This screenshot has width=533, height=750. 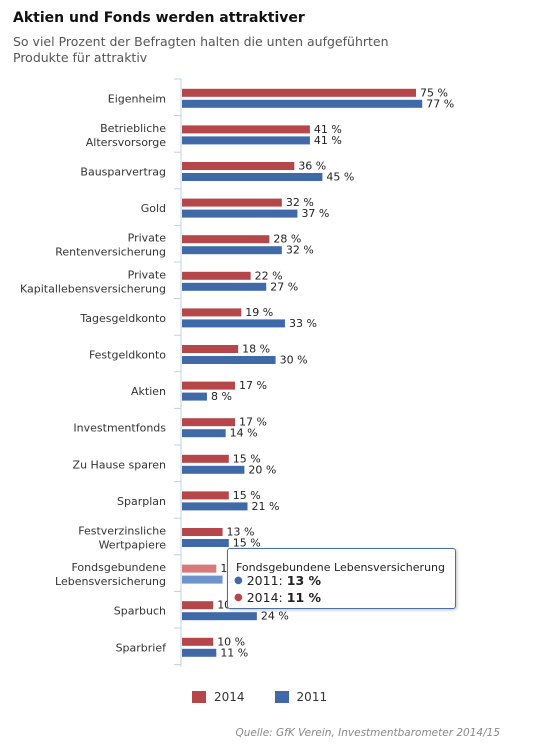 I want to click on tooltip-value-2014: 11 %, so click(x=304, y=597).